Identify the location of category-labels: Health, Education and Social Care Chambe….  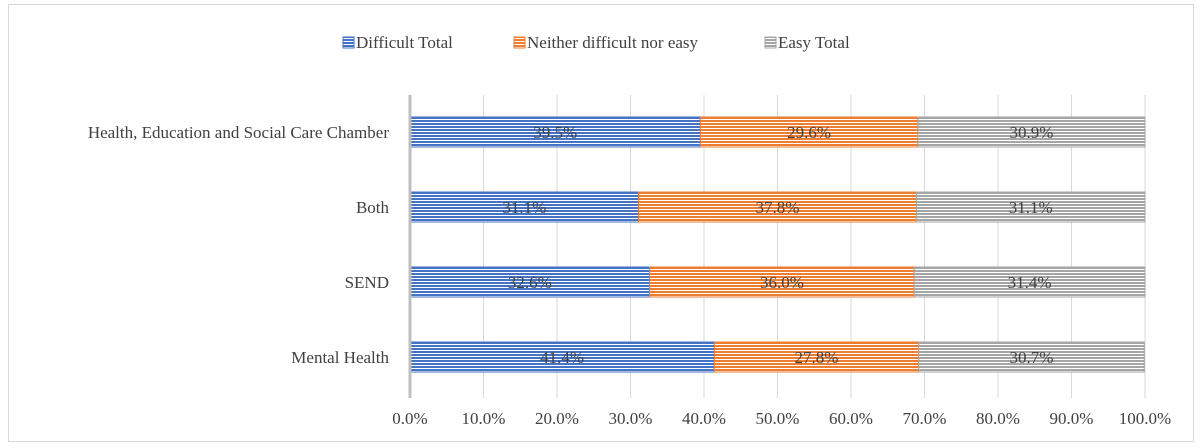
(239, 245).